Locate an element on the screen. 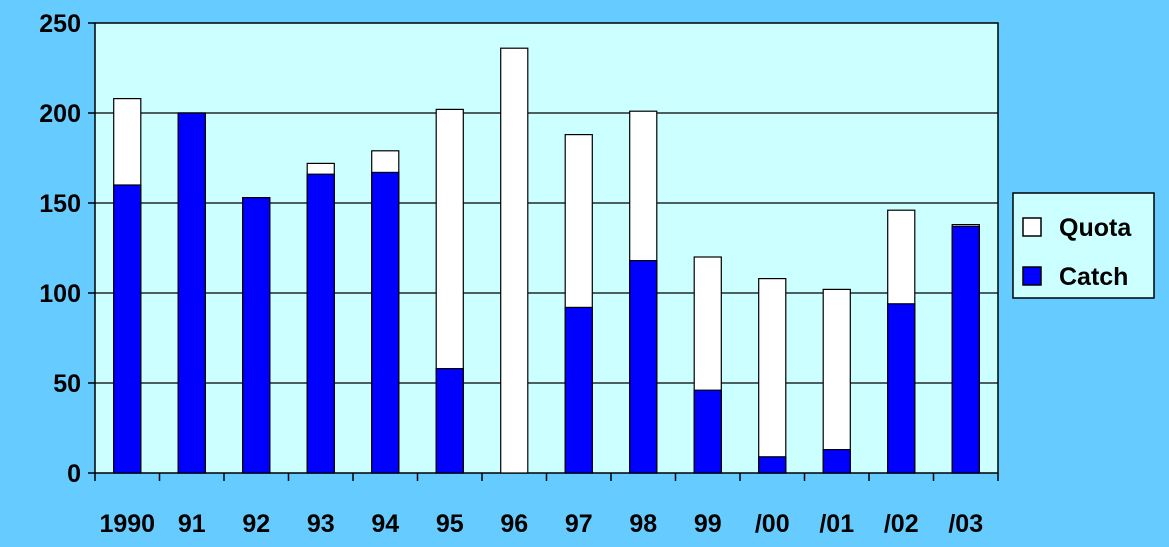  y-tick-label: 250 is located at coordinates (60, 24).